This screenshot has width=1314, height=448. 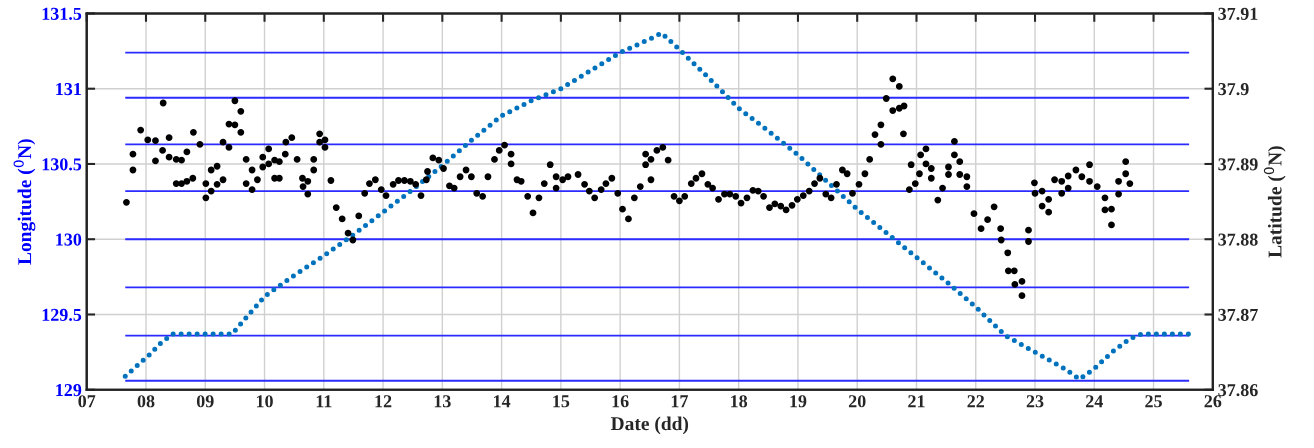 What do you see at coordinates (975, 401) in the screenshot?
I see `x-tick-label: 22` at bounding box center [975, 401].